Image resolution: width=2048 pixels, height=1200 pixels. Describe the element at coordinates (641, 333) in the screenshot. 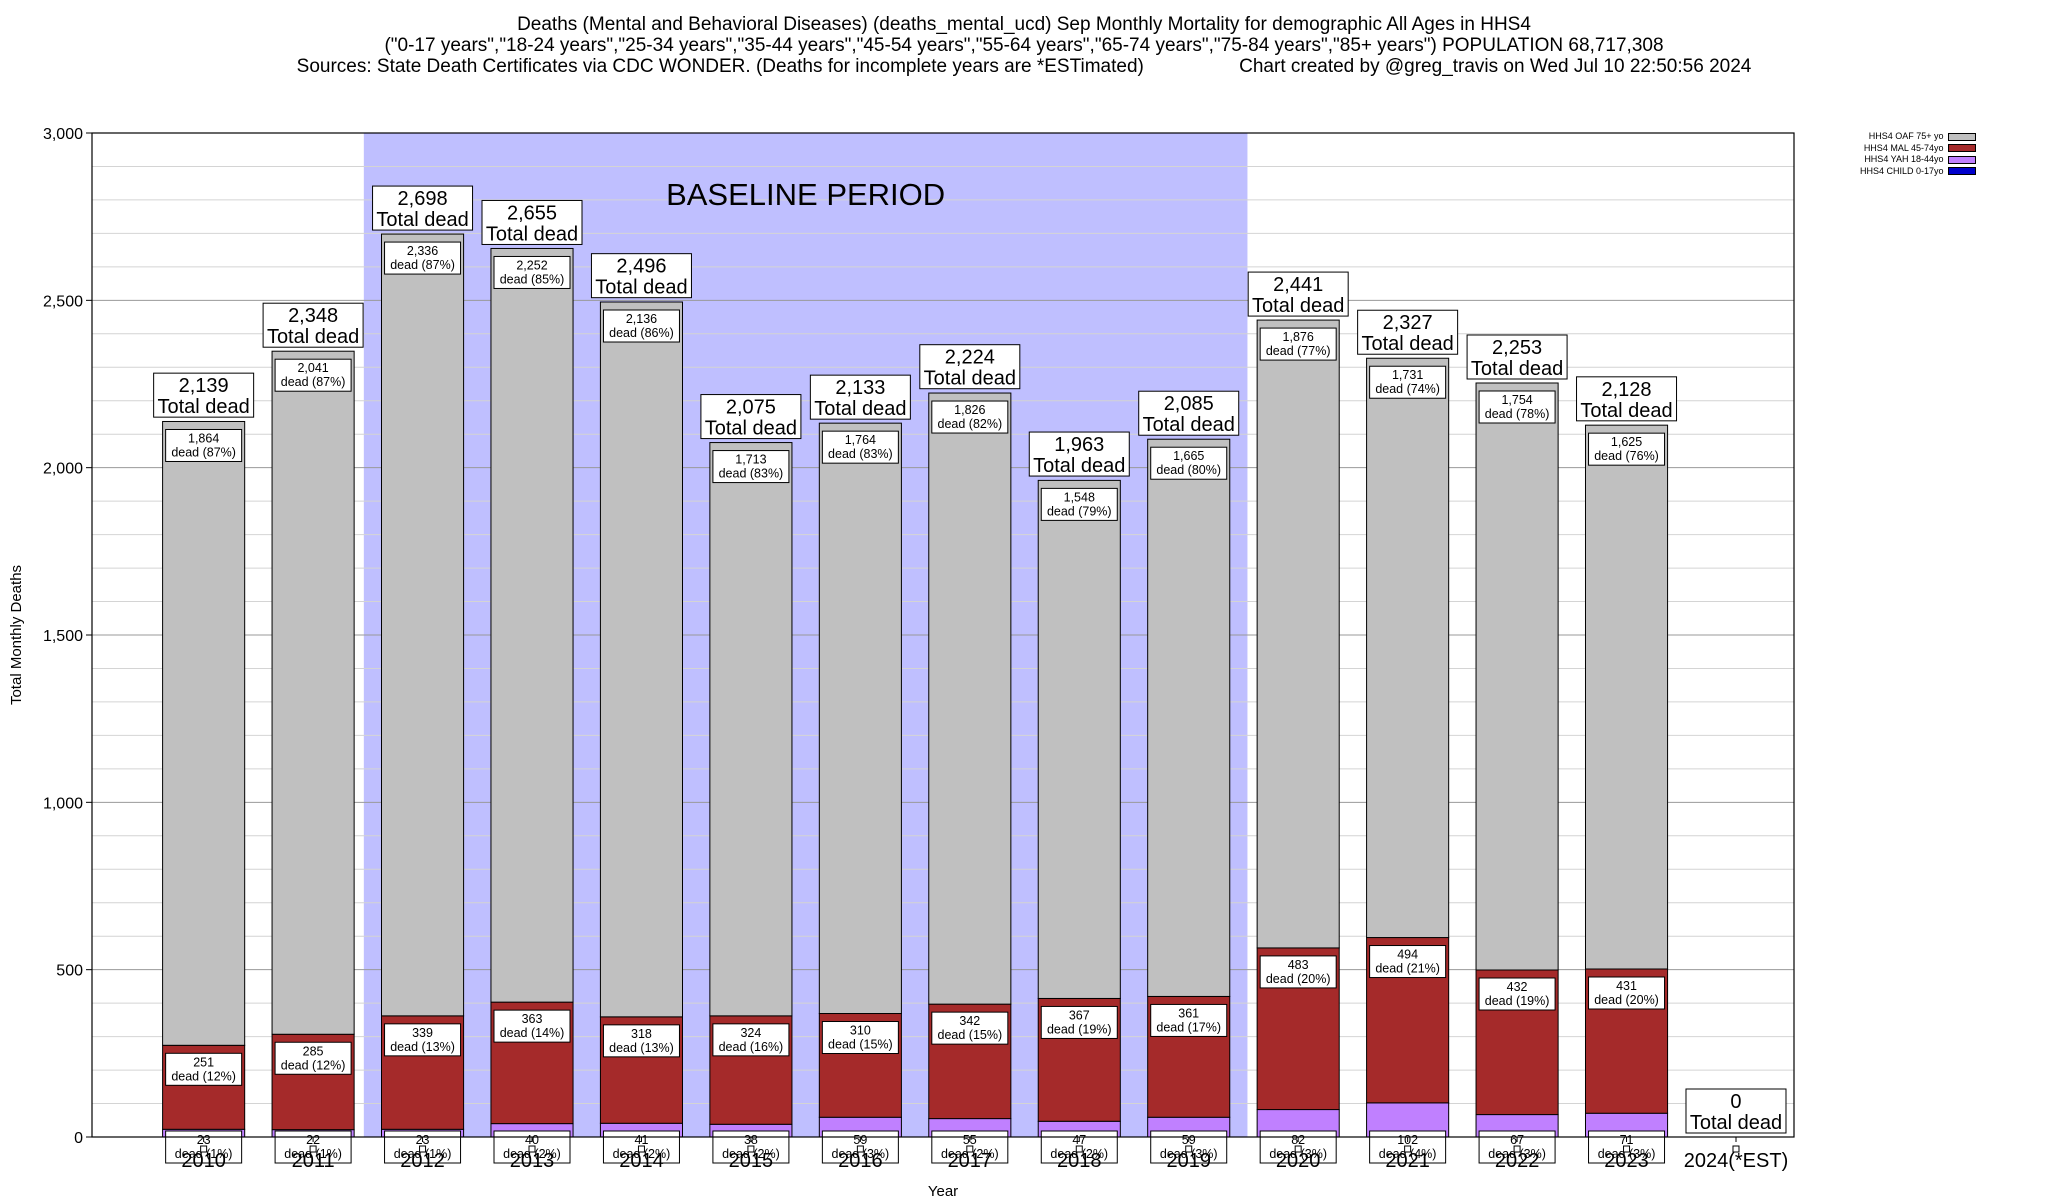

I see `segment-pct-label: dead (86%)` at that location.